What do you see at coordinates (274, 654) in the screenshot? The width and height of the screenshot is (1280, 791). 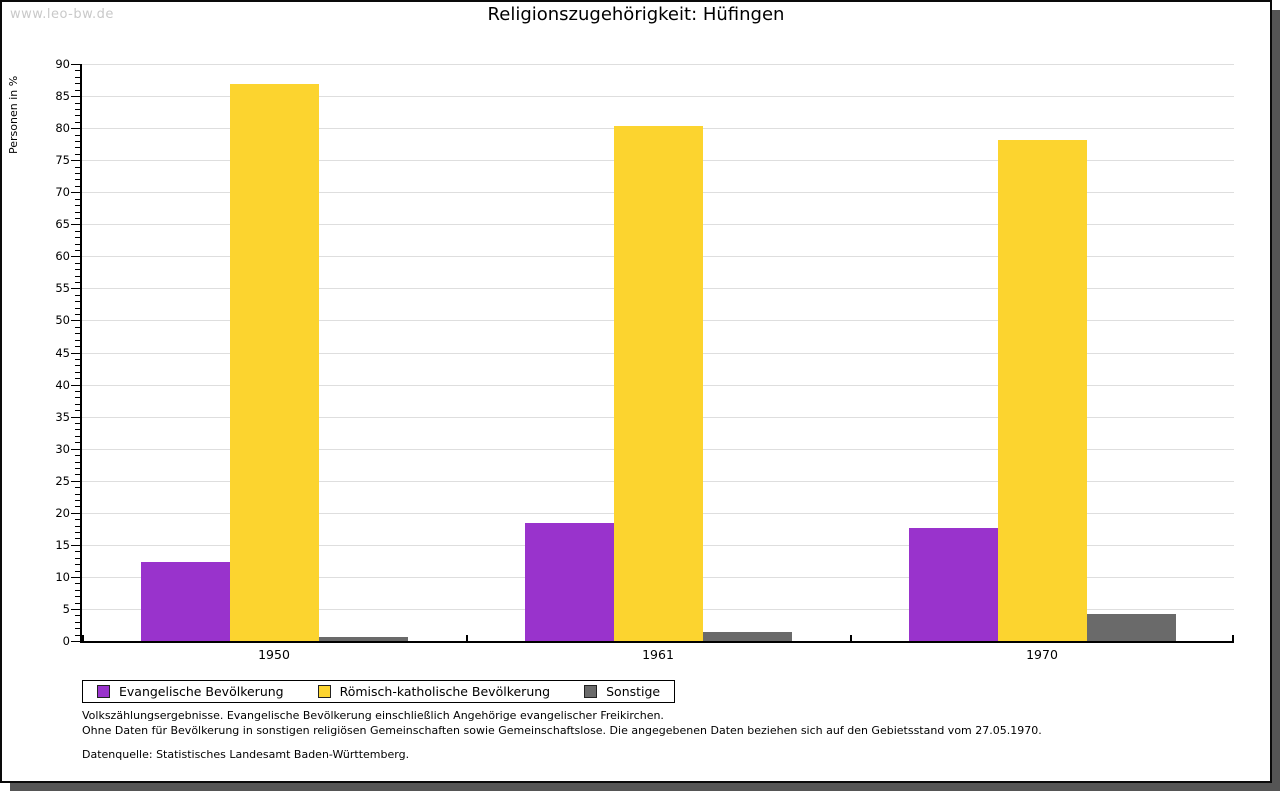 I see `x-axis-category-label: 1950` at bounding box center [274, 654].